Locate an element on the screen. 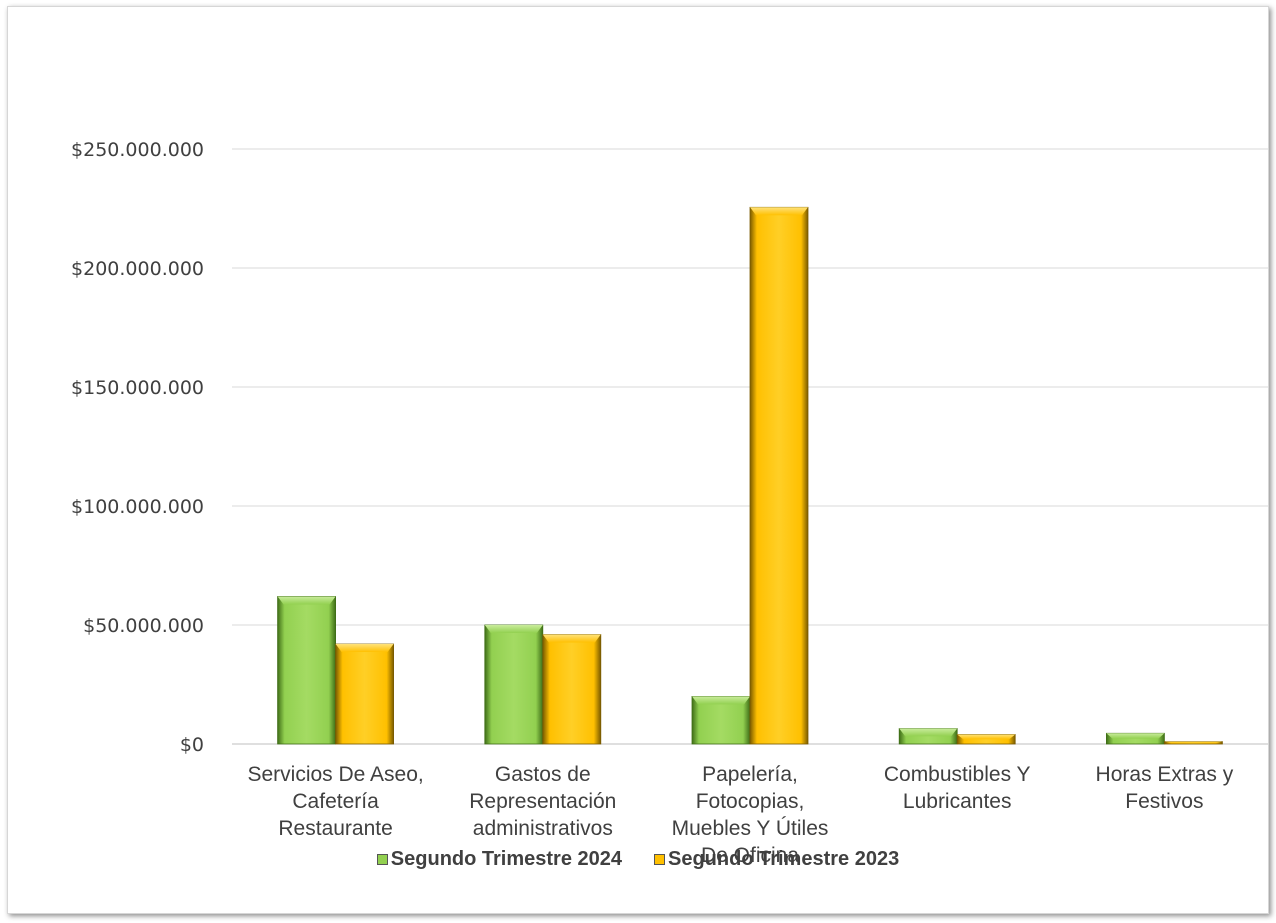 The height and width of the screenshot is (923, 1276). y-tick-label: $200.000.000 is located at coordinates (137, 269).